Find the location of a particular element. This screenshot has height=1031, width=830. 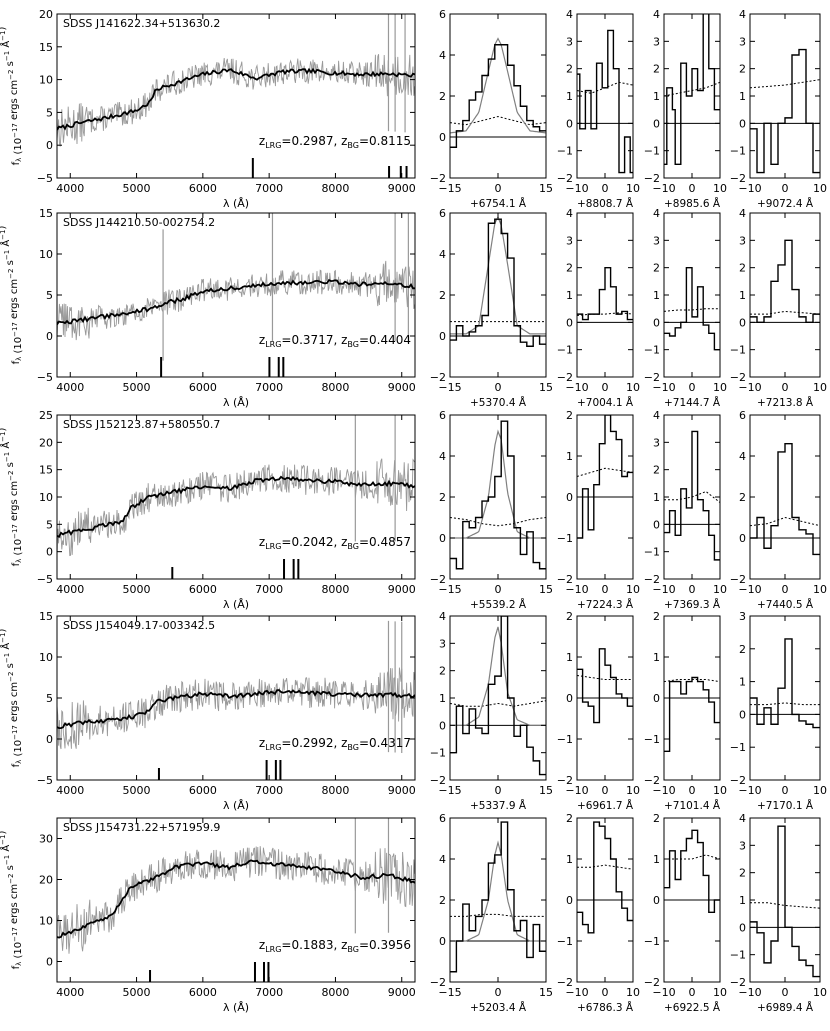

redshift-label: zLRG=0.1883, zBG=0.3956 is located at coordinates (335, 946).